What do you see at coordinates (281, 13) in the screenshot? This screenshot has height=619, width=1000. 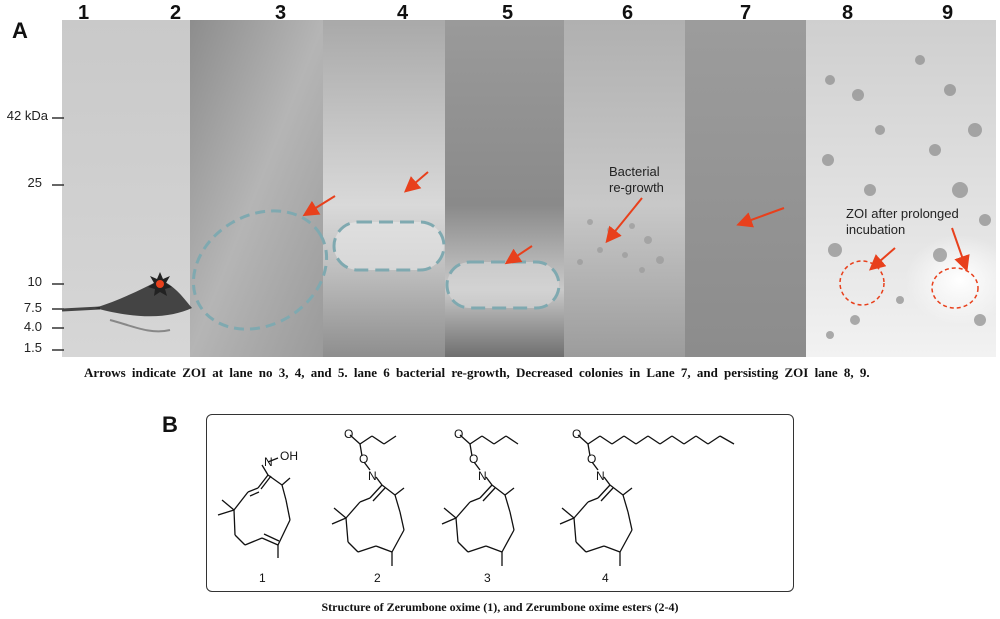 I see `lane-number-3: 3` at bounding box center [281, 13].